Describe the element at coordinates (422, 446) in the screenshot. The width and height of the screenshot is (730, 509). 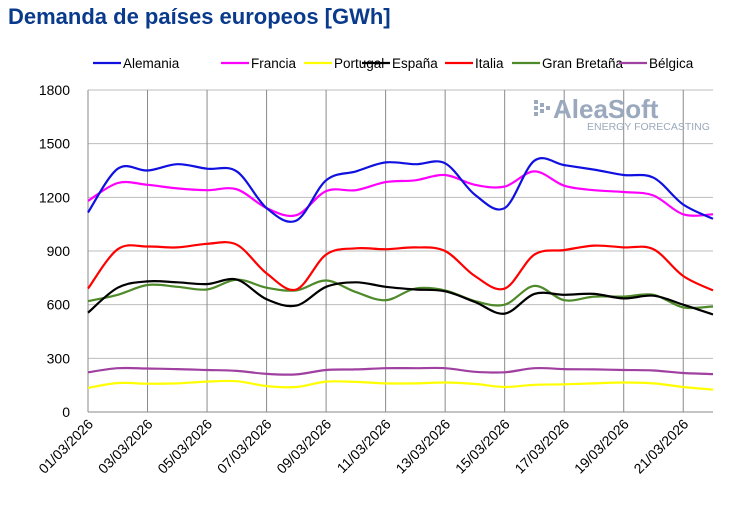
I see `x-tick-label: 13/03/2026` at that location.